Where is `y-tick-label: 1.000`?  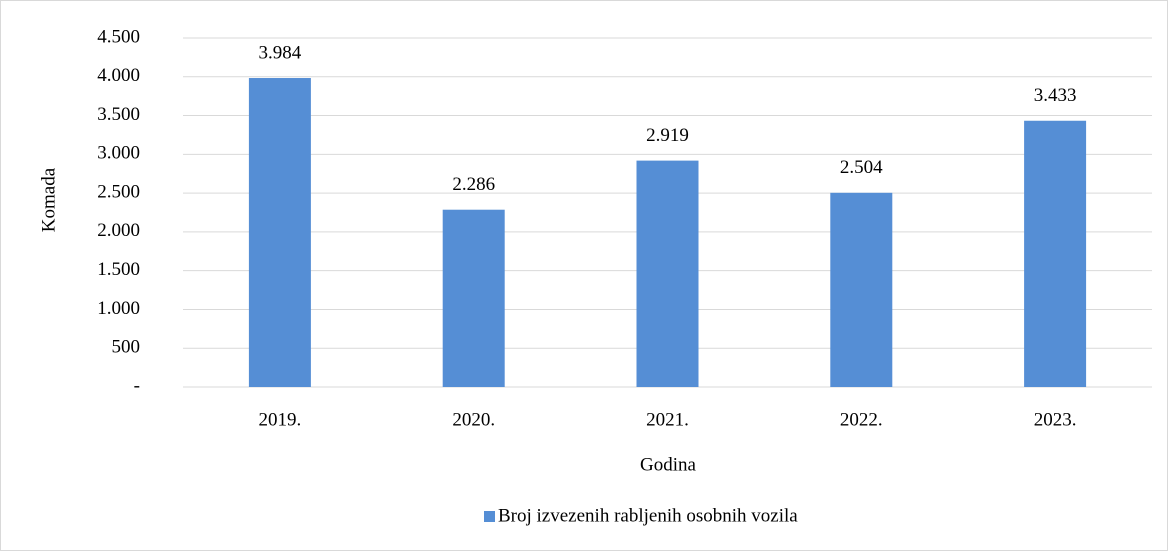
y-tick-label: 1.000 is located at coordinates (118, 308).